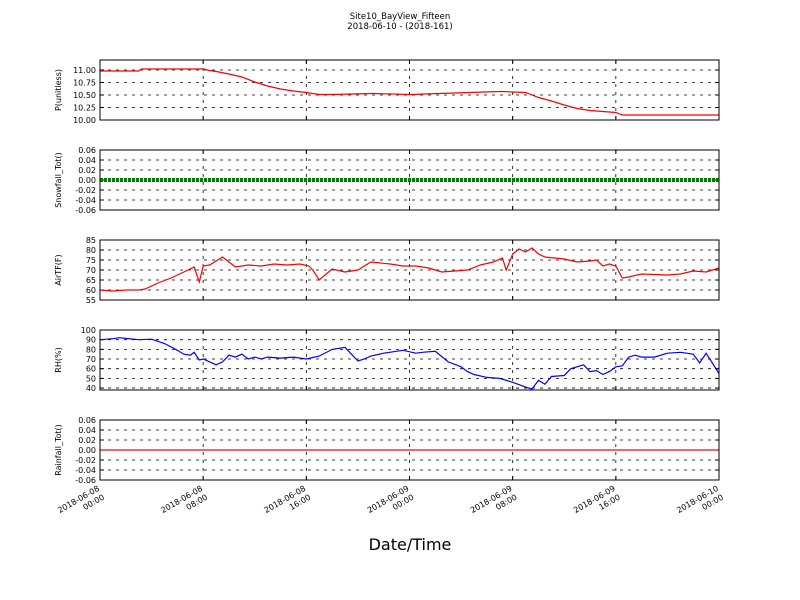 This screenshot has height=600, width=800. Describe the element at coordinates (91, 388) in the screenshot. I see `y-tick-label: 40` at that location.